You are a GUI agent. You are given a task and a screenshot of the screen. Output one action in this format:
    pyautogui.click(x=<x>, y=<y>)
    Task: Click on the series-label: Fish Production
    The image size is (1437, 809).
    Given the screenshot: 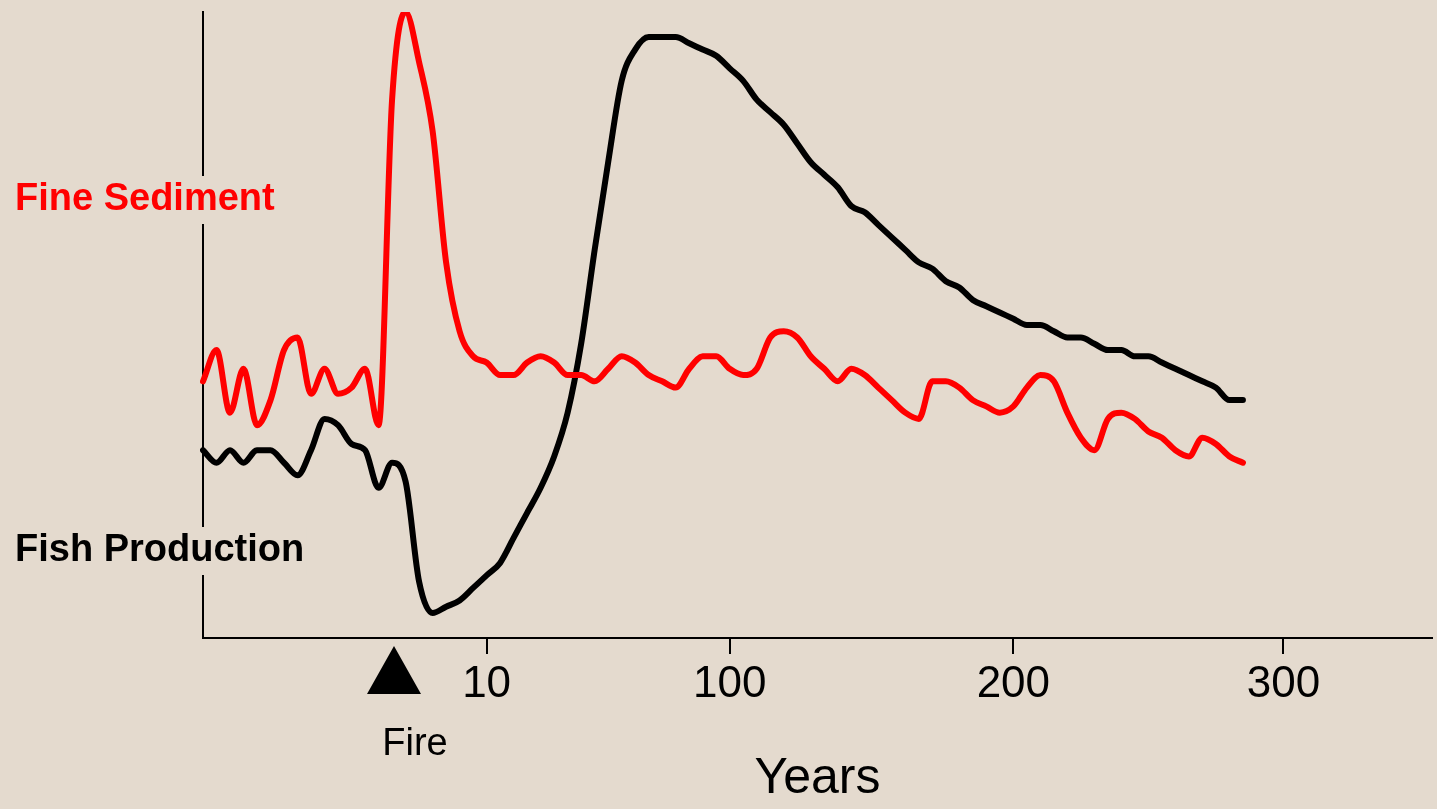 What is the action you would take?
    pyautogui.click(x=160, y=548)
    